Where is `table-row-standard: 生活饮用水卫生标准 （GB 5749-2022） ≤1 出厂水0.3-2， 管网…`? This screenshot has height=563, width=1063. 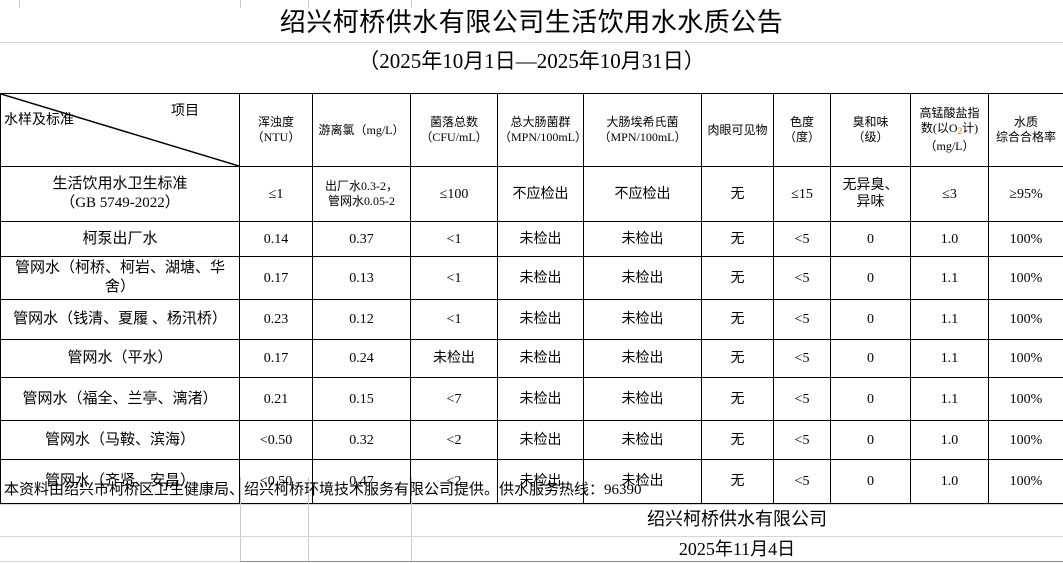 table-row-standard: 生活饮用水卫生标准 （GB 5749-2022） ≤1 出厂水0.3-2， 管网… is located at coordinates (531, 194).